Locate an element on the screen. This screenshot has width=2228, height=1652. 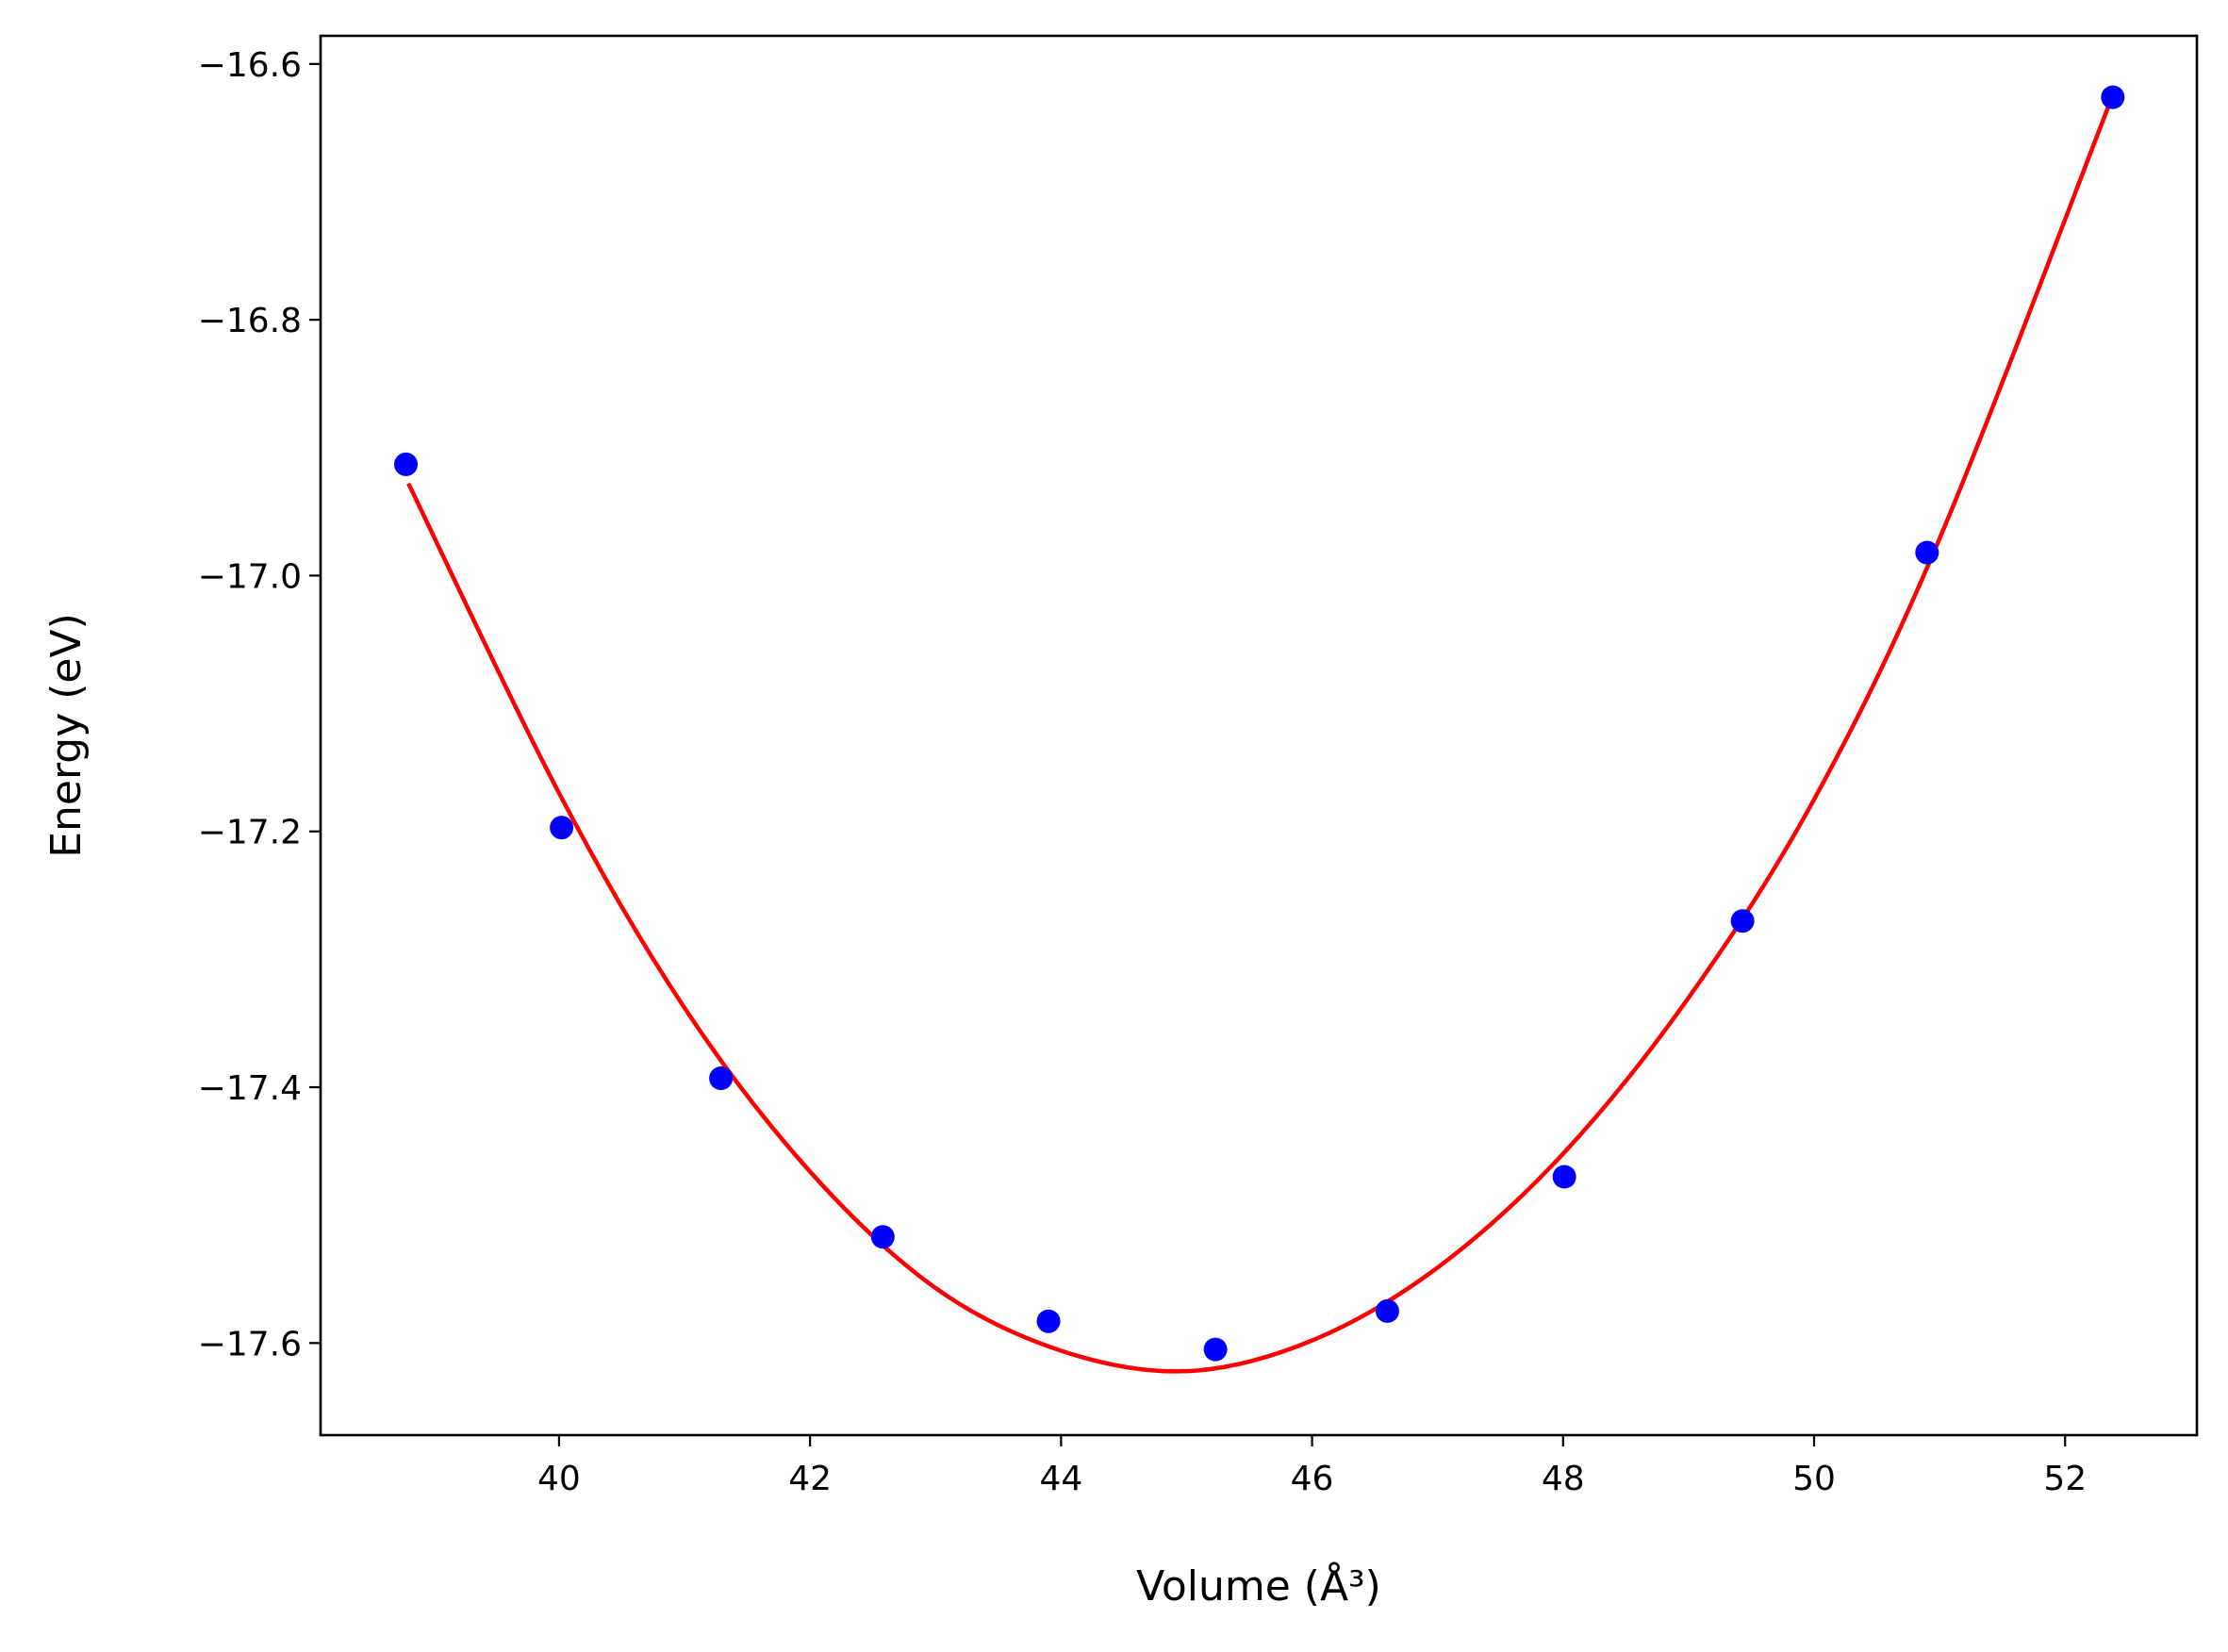
x-tick-label: 46 is located at coordinates (1312, 1479).